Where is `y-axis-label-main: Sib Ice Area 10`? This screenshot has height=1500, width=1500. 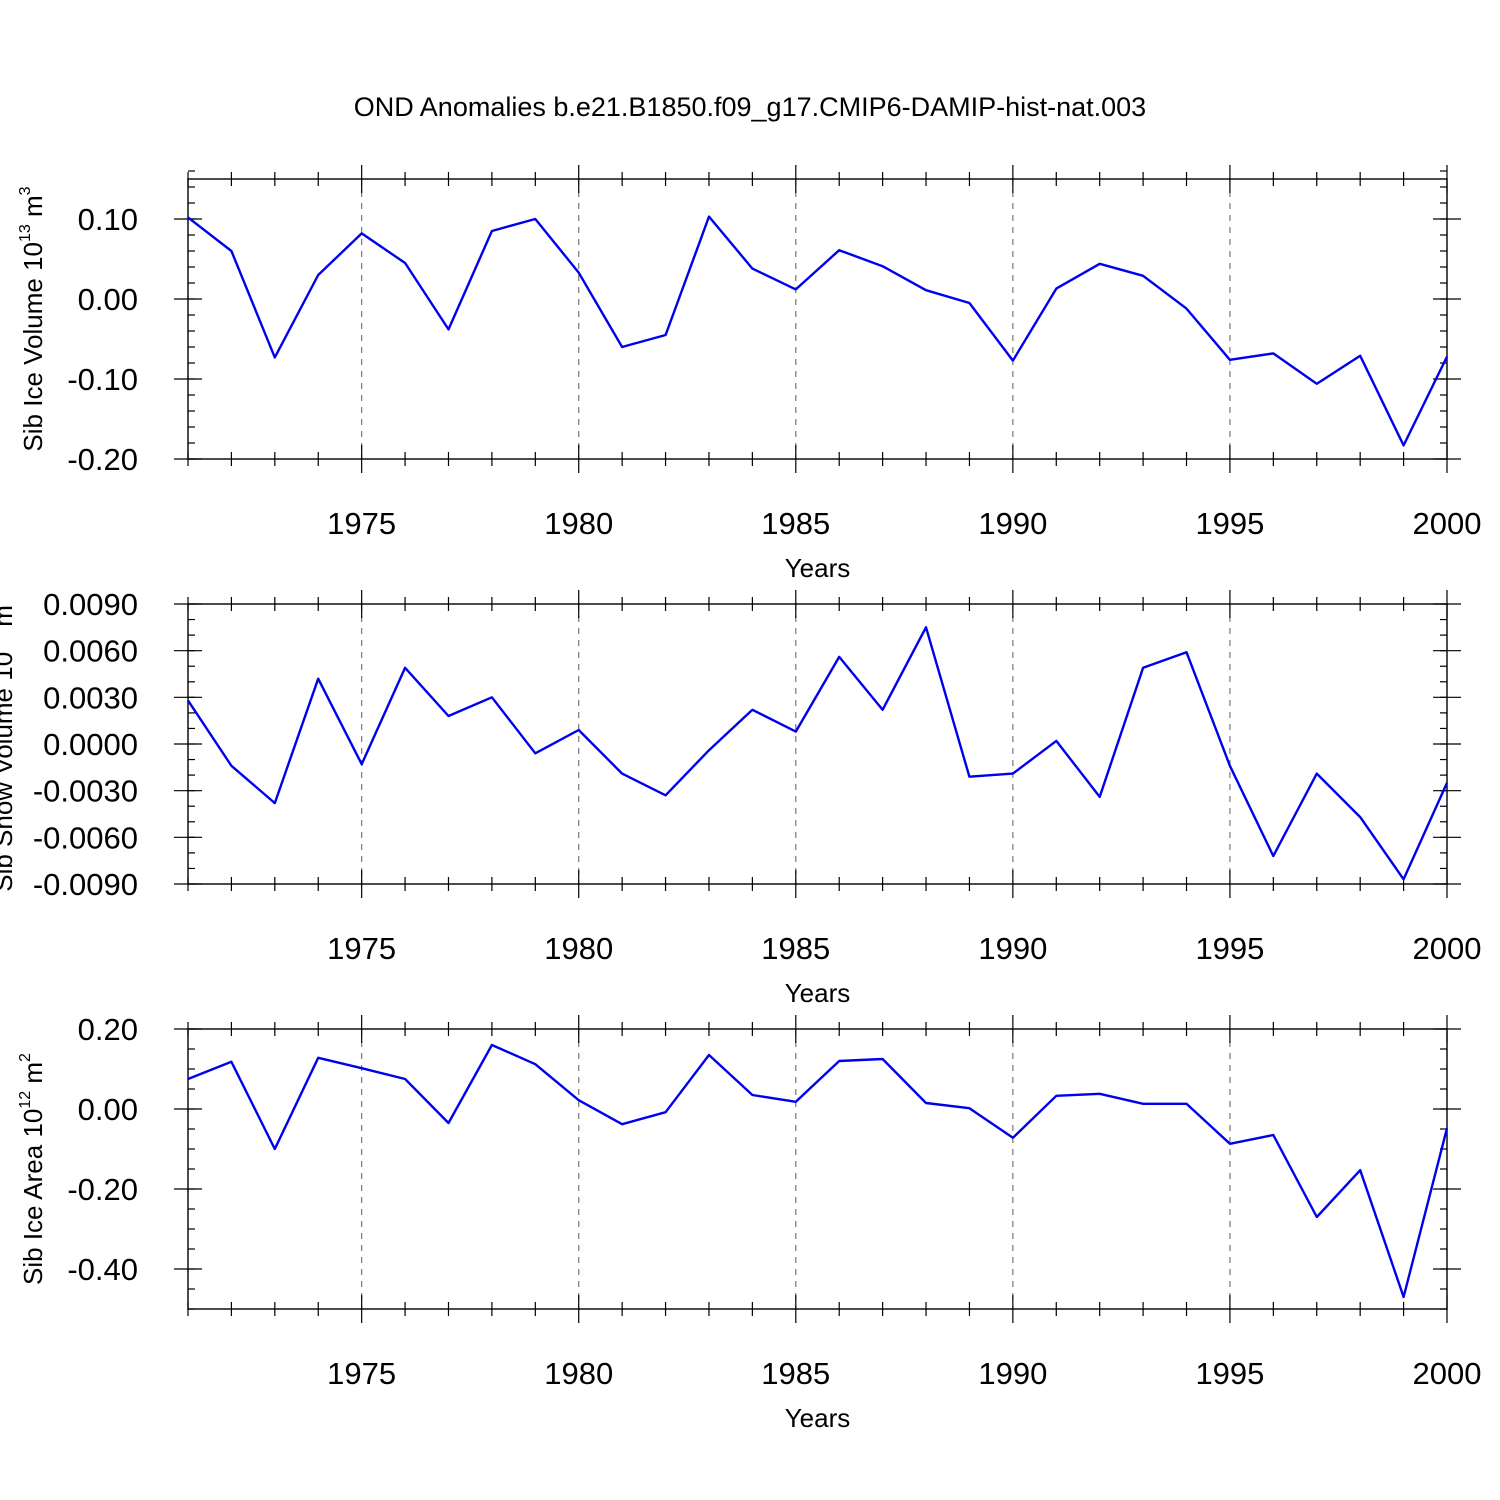 y-axis-label-main: Sib Ice Area 10 is located at coordinates (33, 1197).